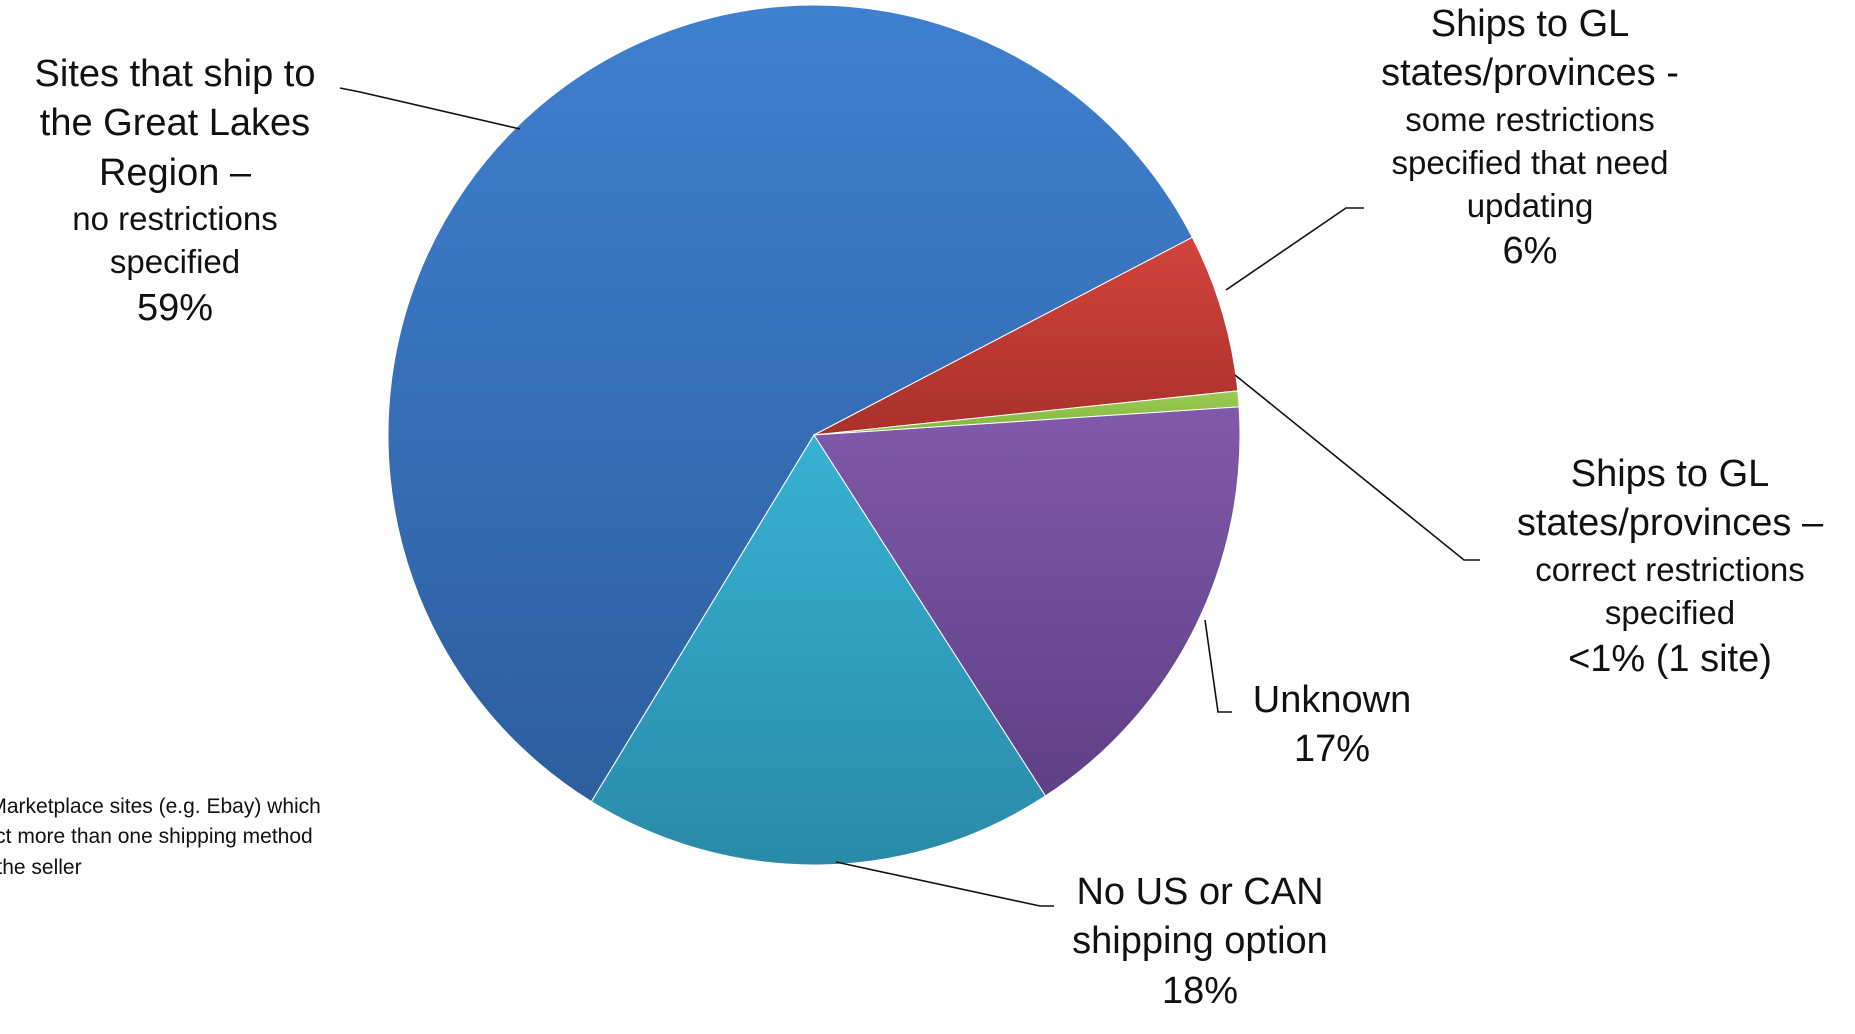  What do you see at coordinates (175, 307) in the screenshot?
I see `label-great-lakes-pct: 59%` at bounding box center [175, 307].